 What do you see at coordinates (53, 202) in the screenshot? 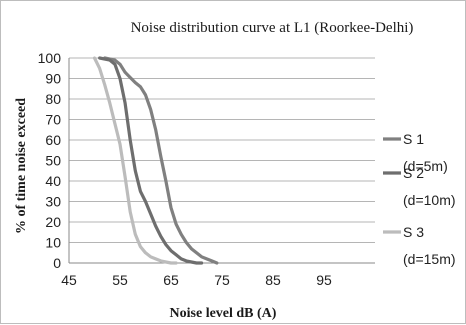
I see `y-tick-label: 30` at bounding box center [53, 202].